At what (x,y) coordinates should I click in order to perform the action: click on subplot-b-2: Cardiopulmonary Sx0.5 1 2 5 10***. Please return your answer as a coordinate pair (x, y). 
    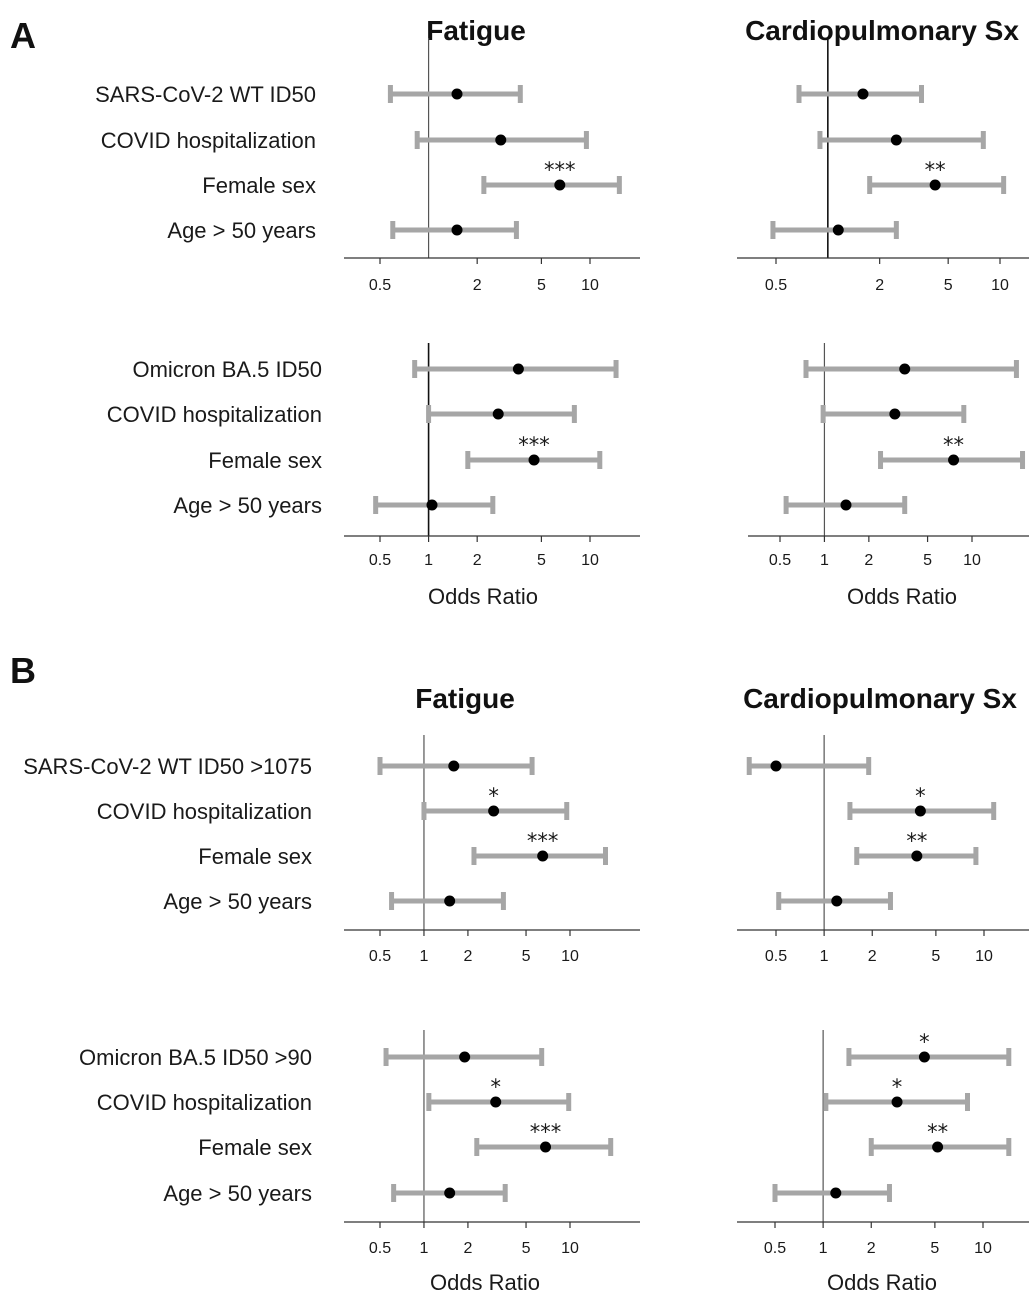
    Looking at the image, I should click on (883, 824).